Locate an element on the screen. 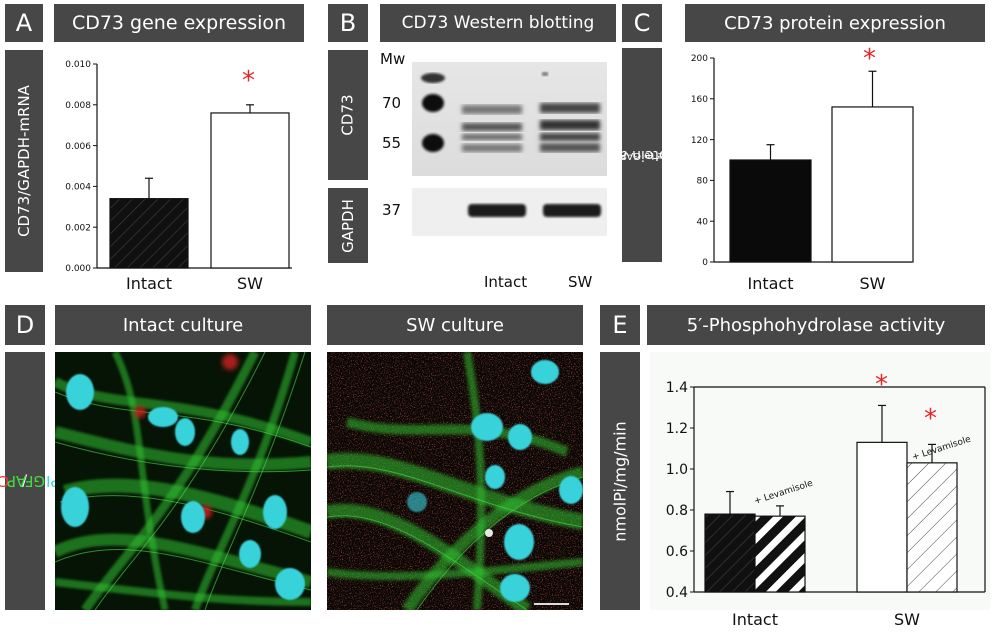 The height and width of the screenshot is (641, 1000). chart-e-bar-sw-levamisole is located at coordinates (932, 527).